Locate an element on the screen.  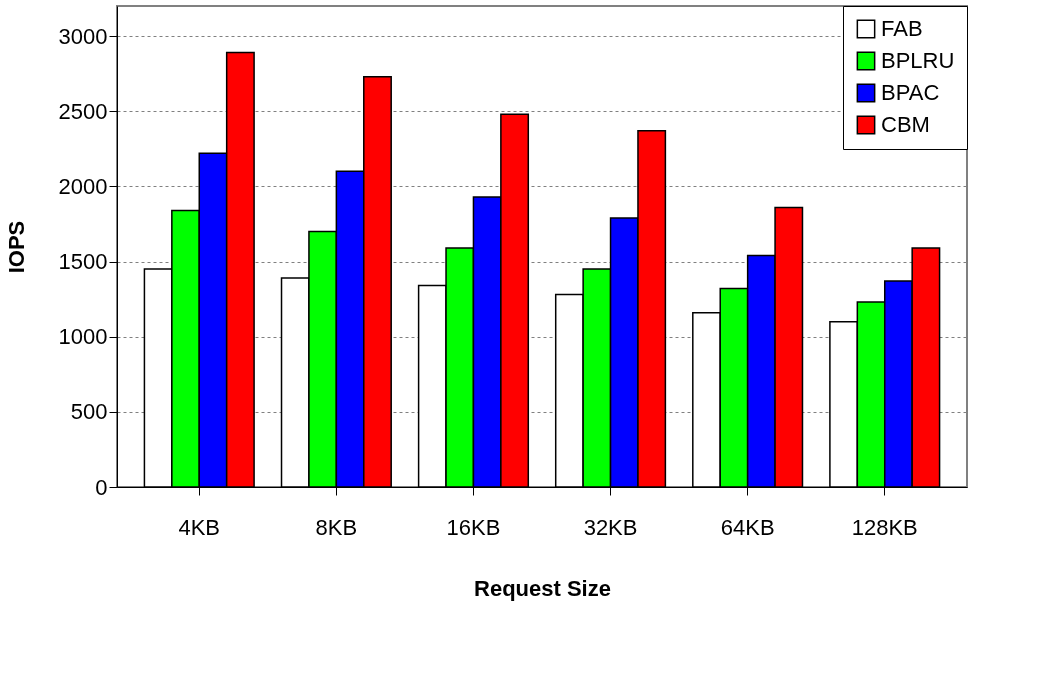
y-axis-title: IOPS is located at coordinates (16, 247).